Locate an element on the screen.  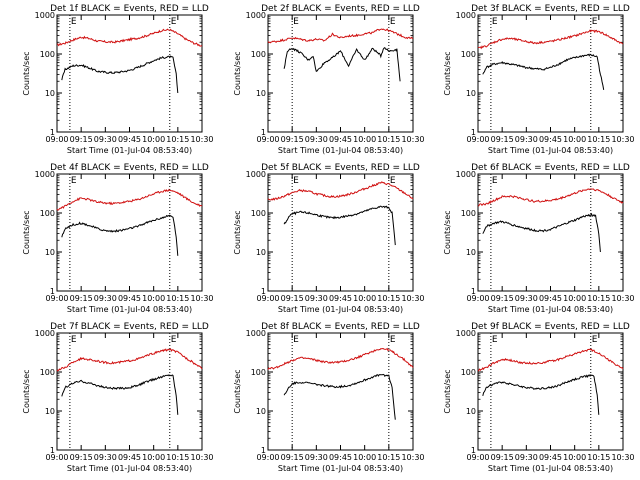
panel-title: Det 7f BLACK = Events, RED = LLD is located at coordinates (129, 327).